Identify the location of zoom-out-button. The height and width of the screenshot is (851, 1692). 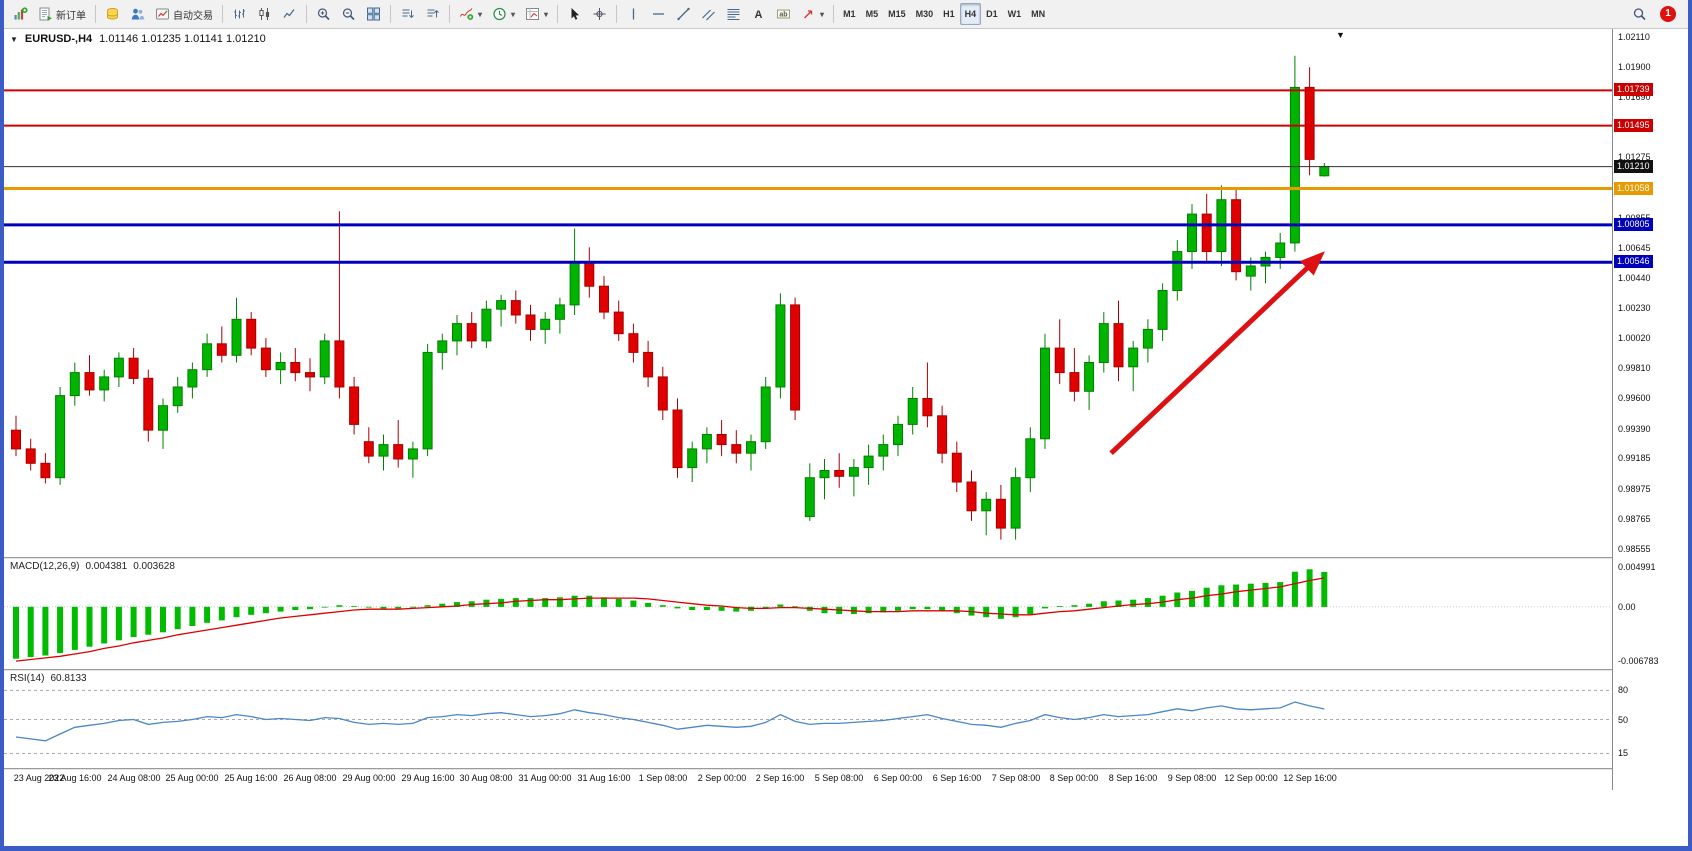
(348, 14).